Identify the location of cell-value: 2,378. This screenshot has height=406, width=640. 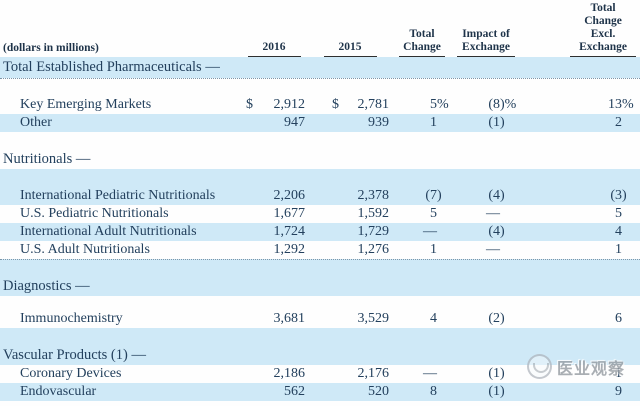
(373, 195).